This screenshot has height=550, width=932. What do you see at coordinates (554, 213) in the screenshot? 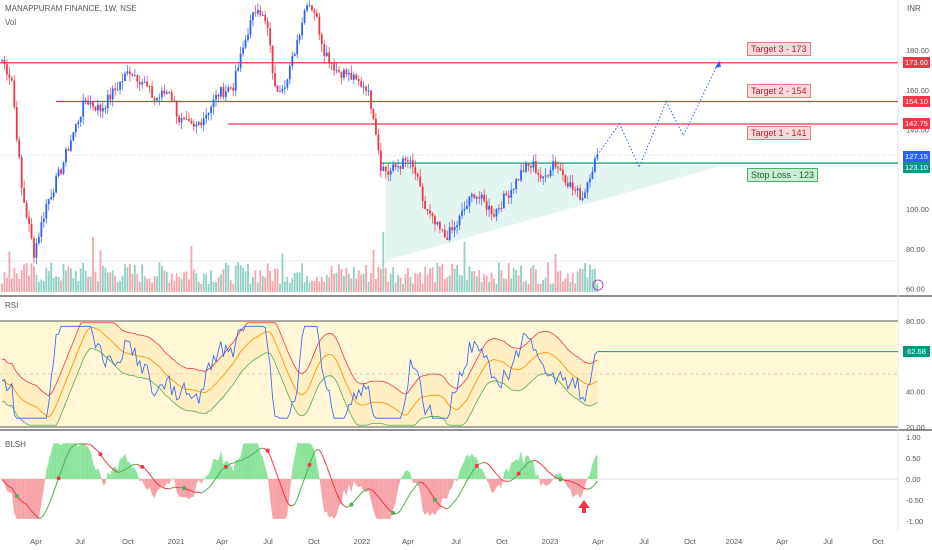
I see `triangle-pattern` at bounding box center [554, 213].